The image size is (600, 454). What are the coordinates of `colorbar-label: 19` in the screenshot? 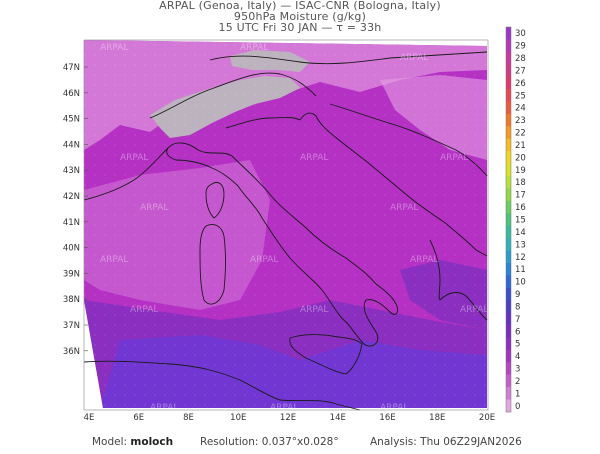 It's located at (520, 171).